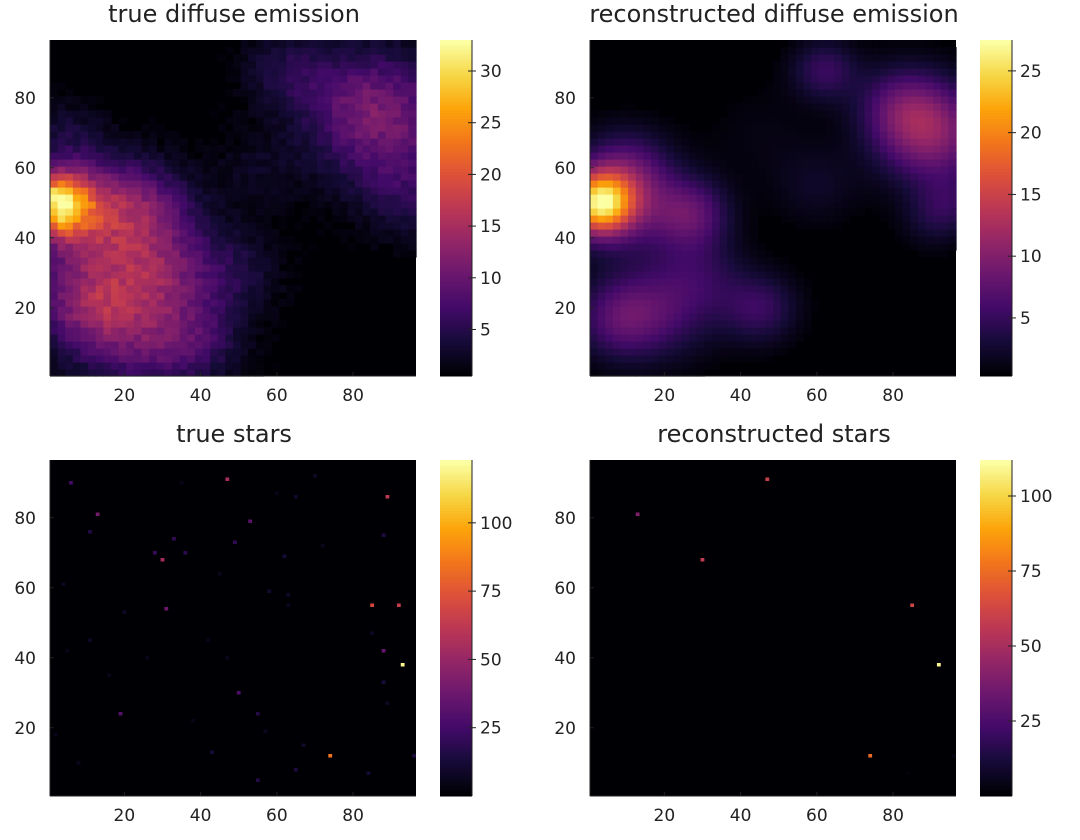 This screenshot has width=1080, height=840. I want to click on star-pixel, so click(147, 658).